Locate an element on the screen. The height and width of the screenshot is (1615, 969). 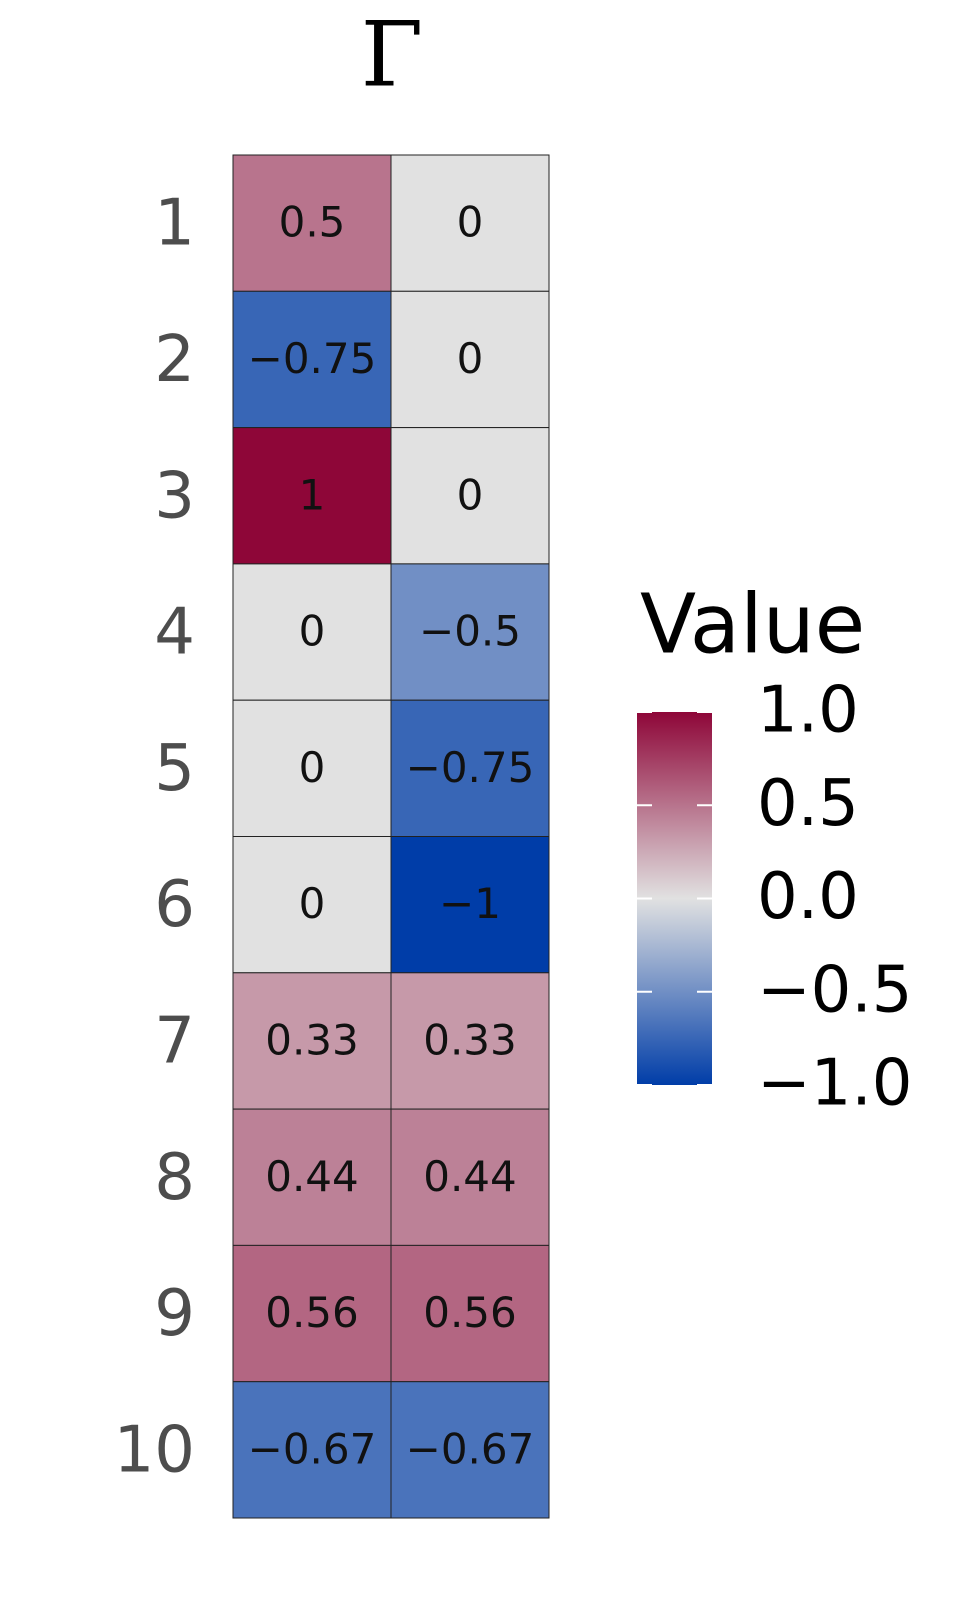
row-label: 10 is located at coordinates (154, 1450).